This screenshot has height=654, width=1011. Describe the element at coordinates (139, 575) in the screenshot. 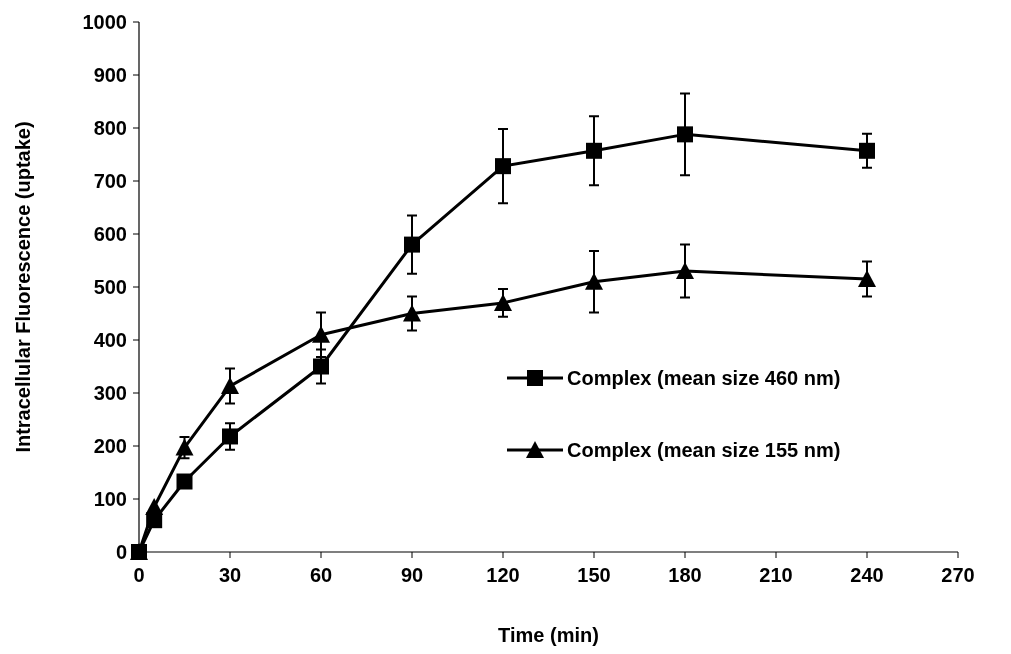

I see `x-tick-label: 0` at that location.